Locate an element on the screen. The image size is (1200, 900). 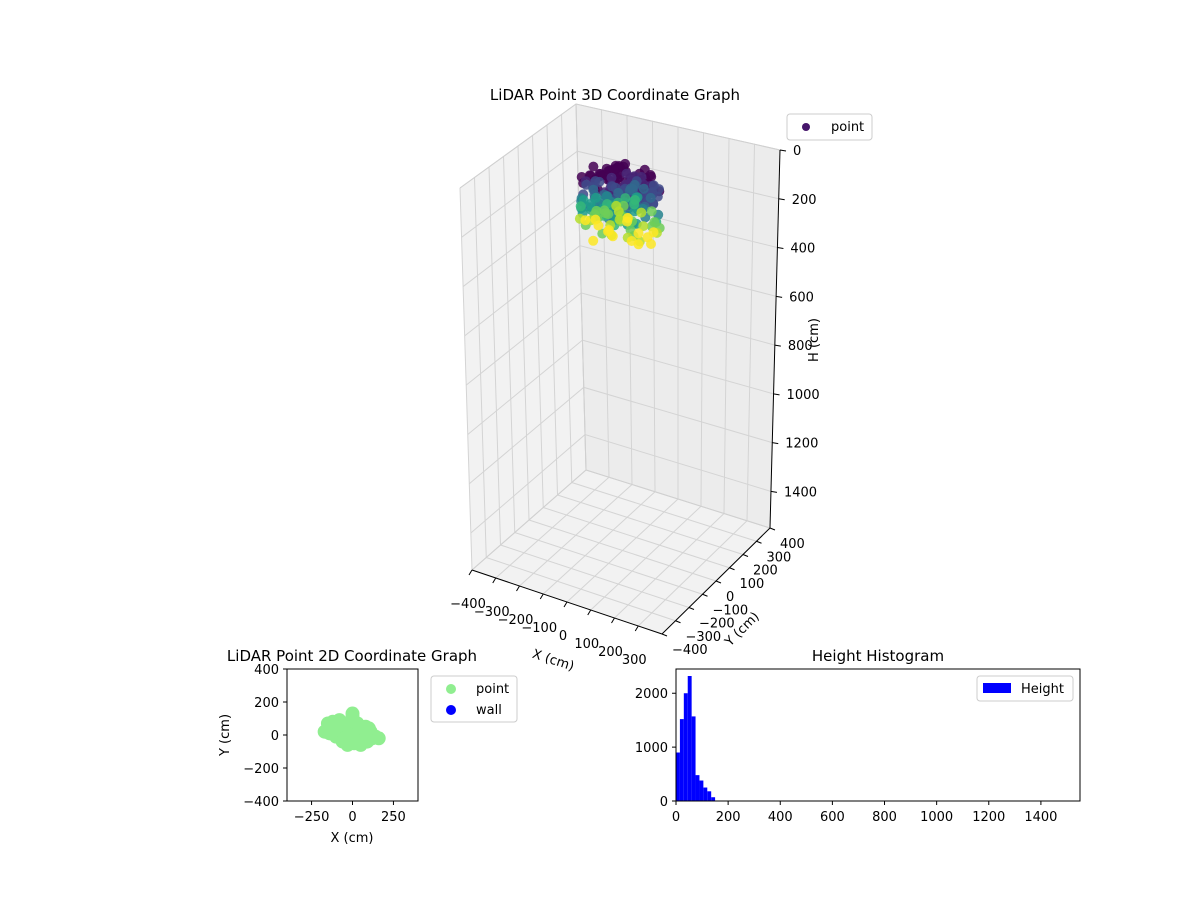
x-tick-label-histogram: 0 is located at coordinates (676, 817).